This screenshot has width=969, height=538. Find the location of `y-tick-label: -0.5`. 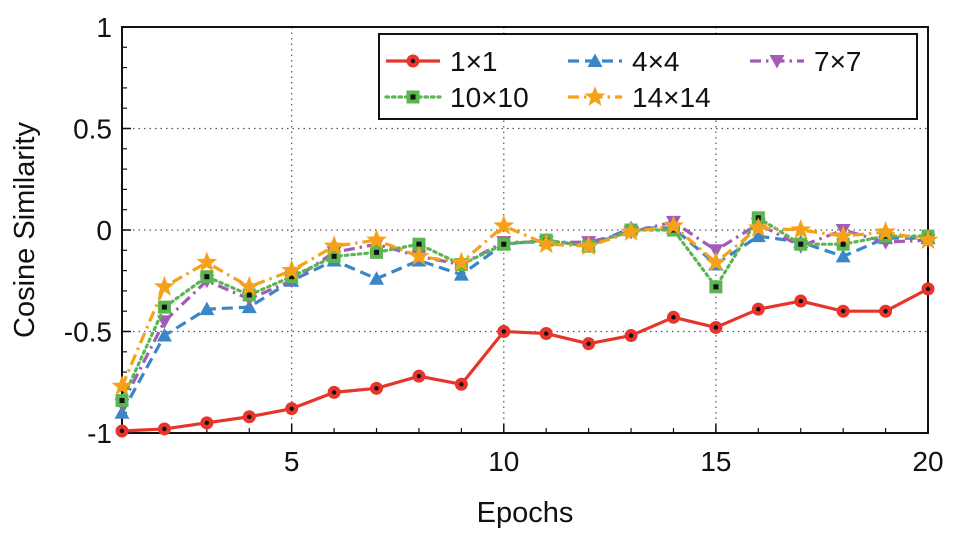

y-tick-label: -0.5 is located at coordinates (88, 332).